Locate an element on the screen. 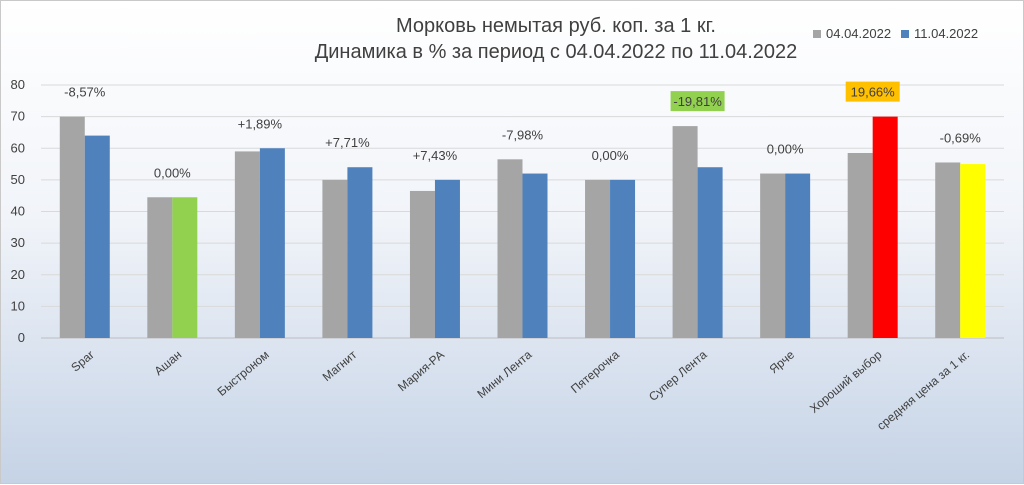  y-tick-label: 60 is located at coordinates (18, 147).